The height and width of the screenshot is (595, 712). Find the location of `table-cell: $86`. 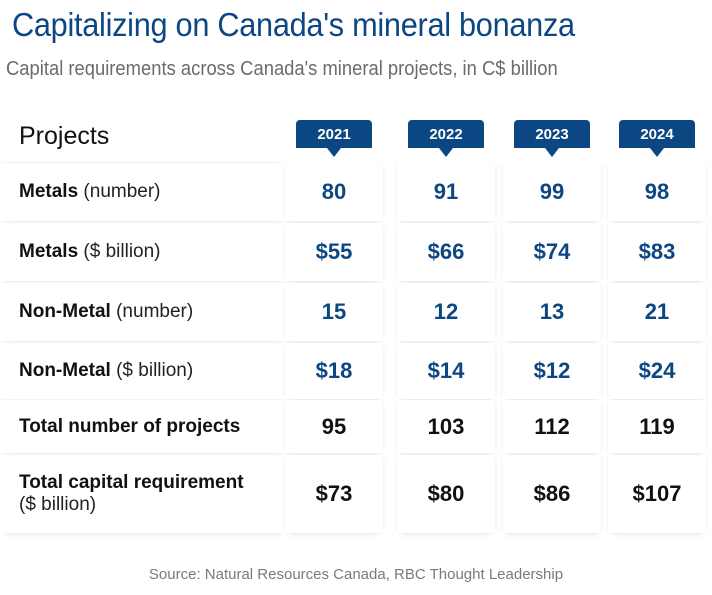

table-cell: $86 is located at coordinates (552, 494).